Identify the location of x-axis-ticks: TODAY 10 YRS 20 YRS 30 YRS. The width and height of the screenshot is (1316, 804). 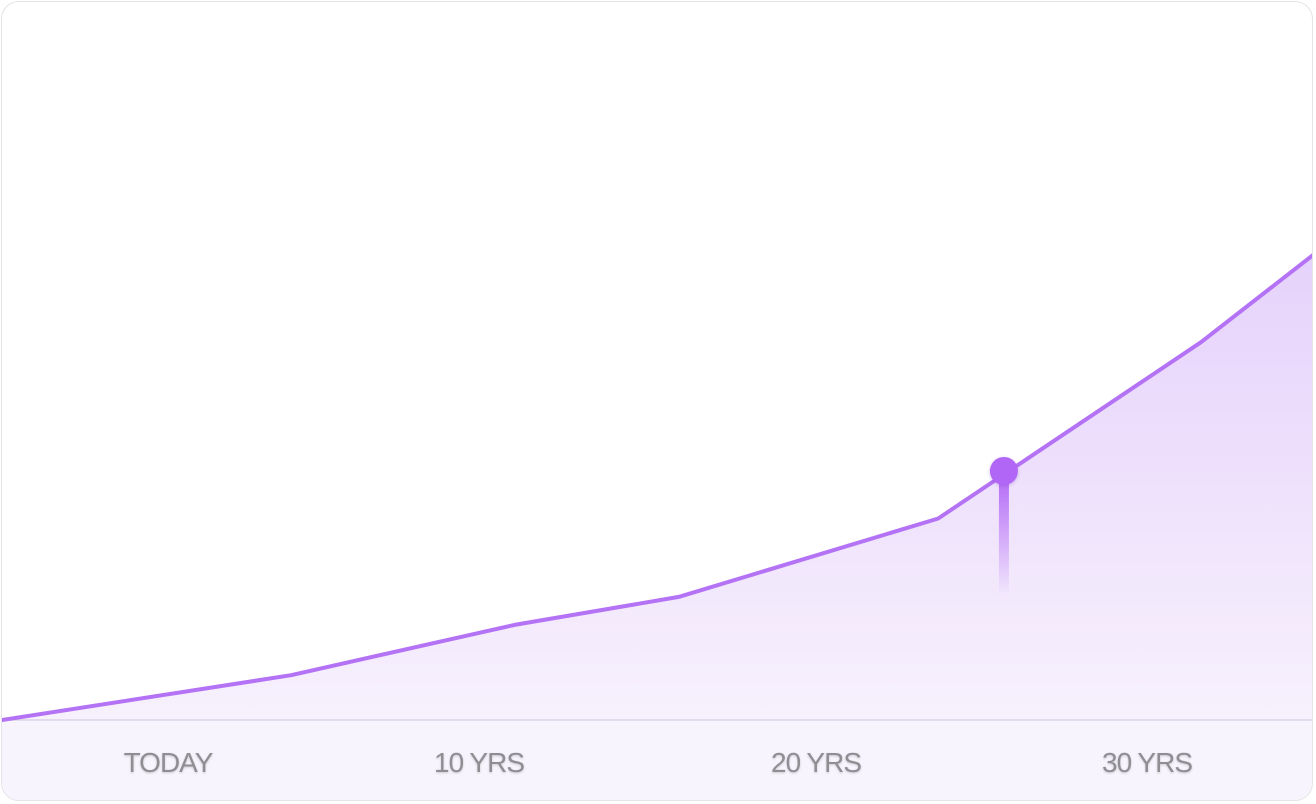
(659, 762).